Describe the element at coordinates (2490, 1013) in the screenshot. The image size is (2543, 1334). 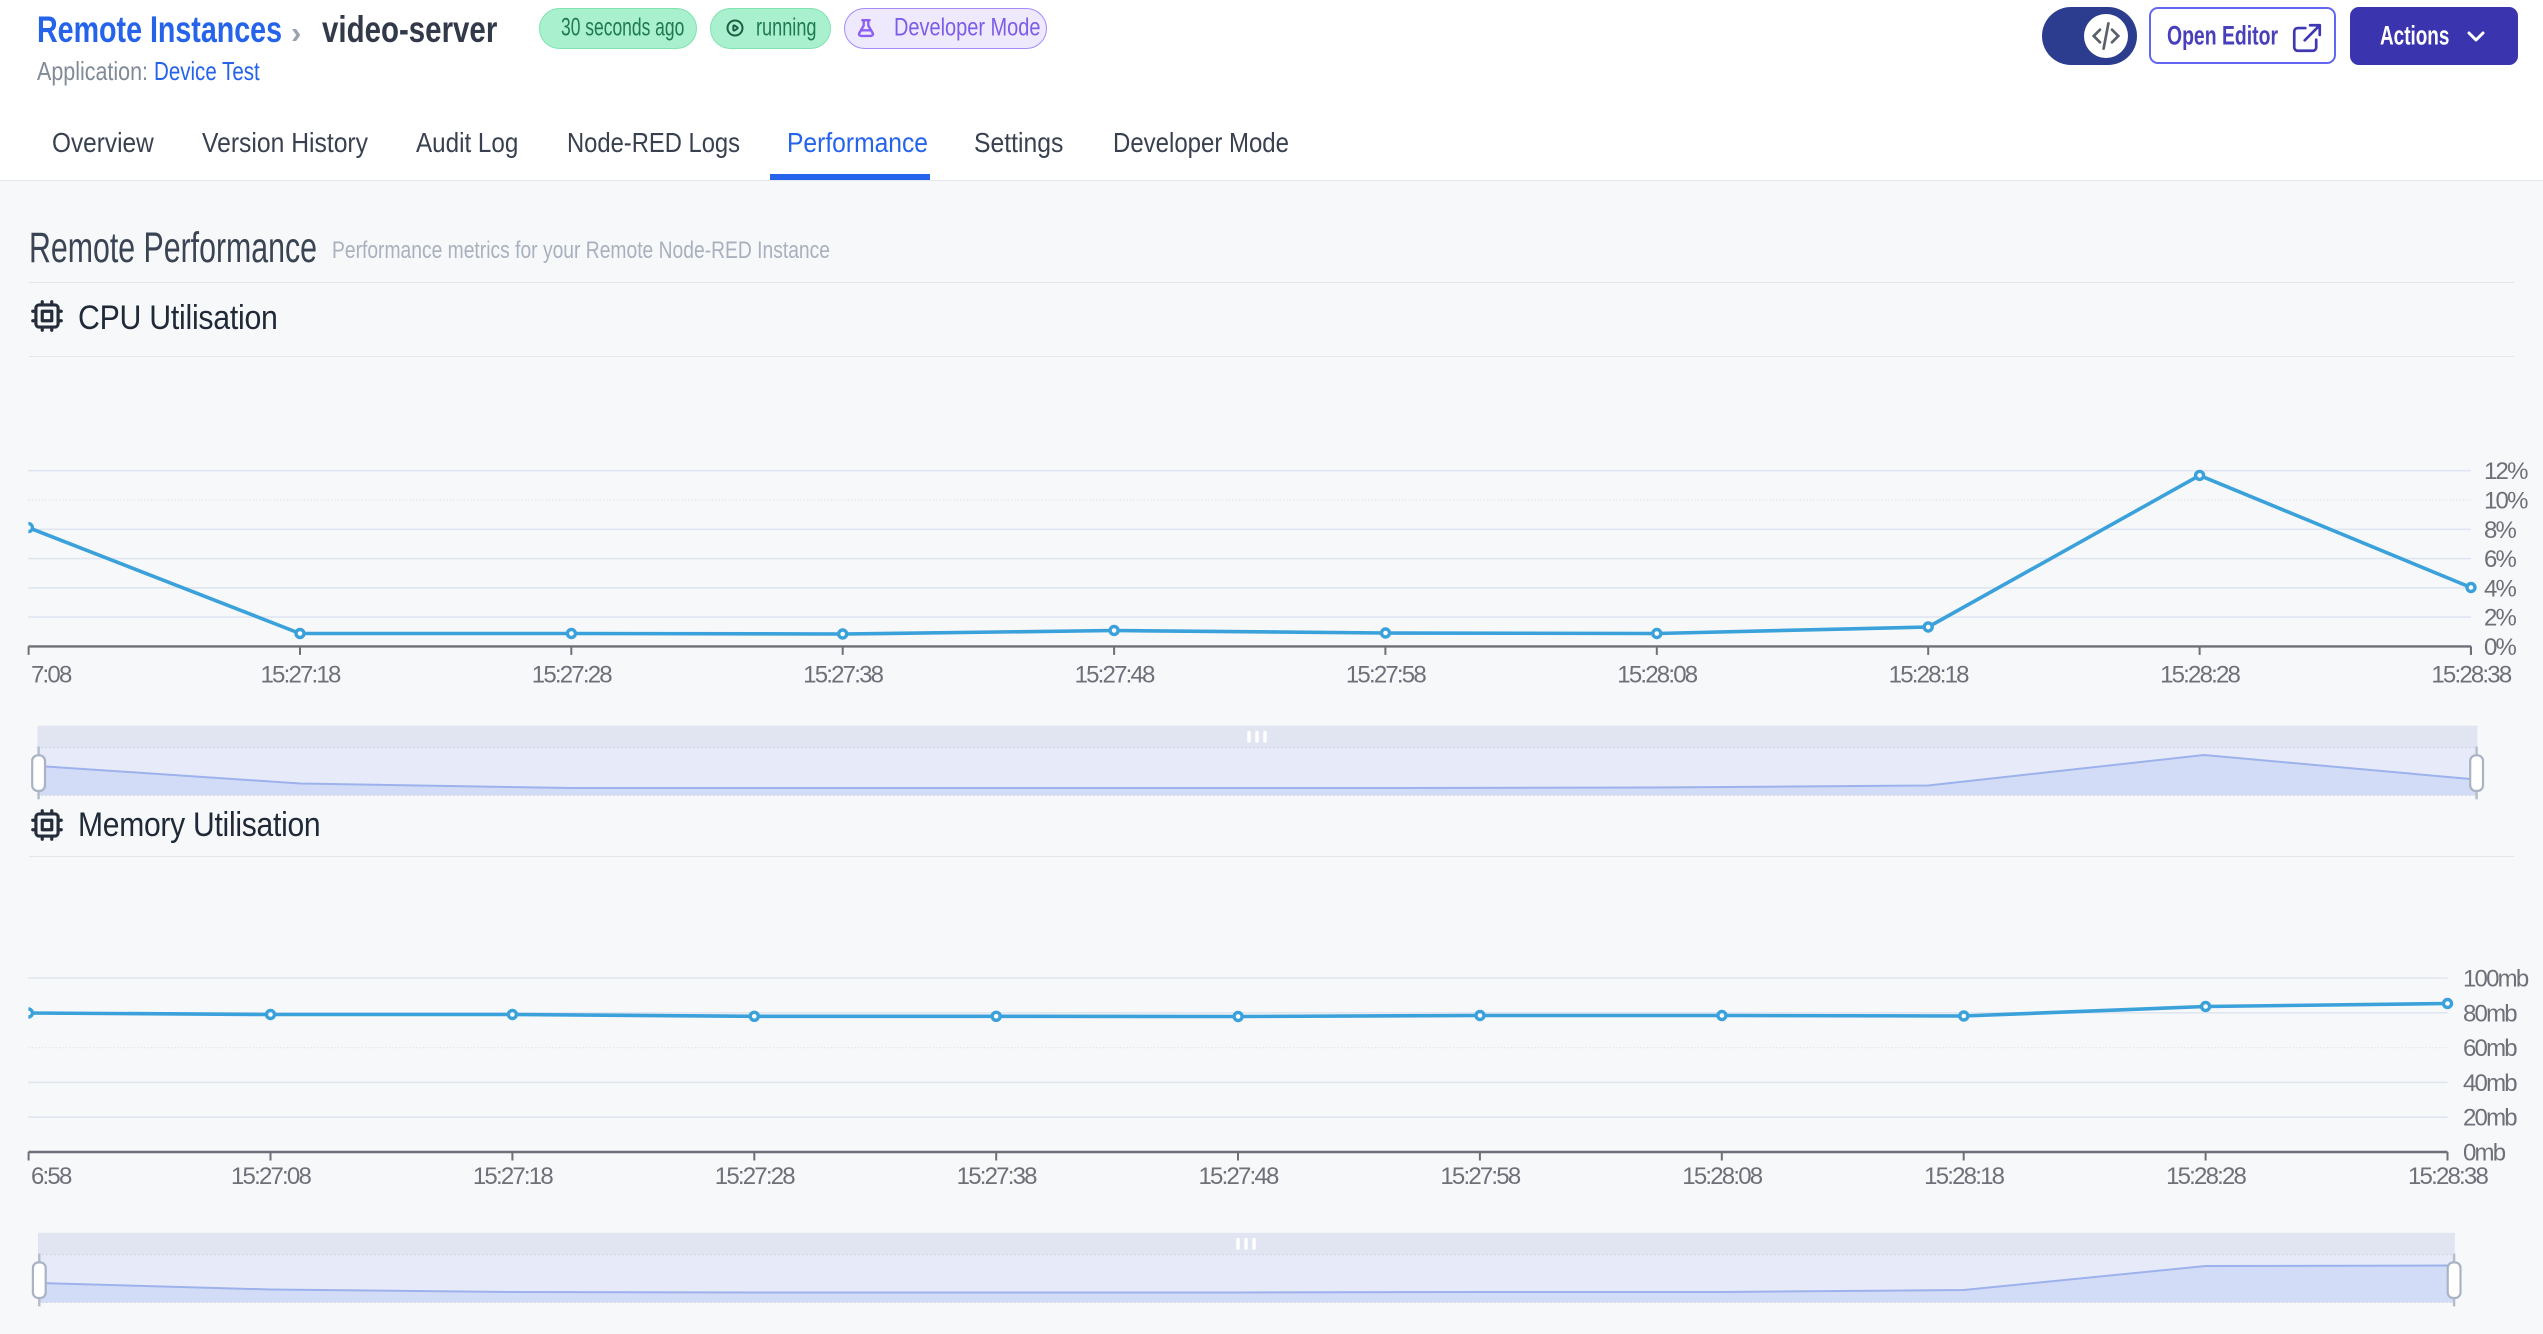
I see `svg-text: 80mb` at that location.